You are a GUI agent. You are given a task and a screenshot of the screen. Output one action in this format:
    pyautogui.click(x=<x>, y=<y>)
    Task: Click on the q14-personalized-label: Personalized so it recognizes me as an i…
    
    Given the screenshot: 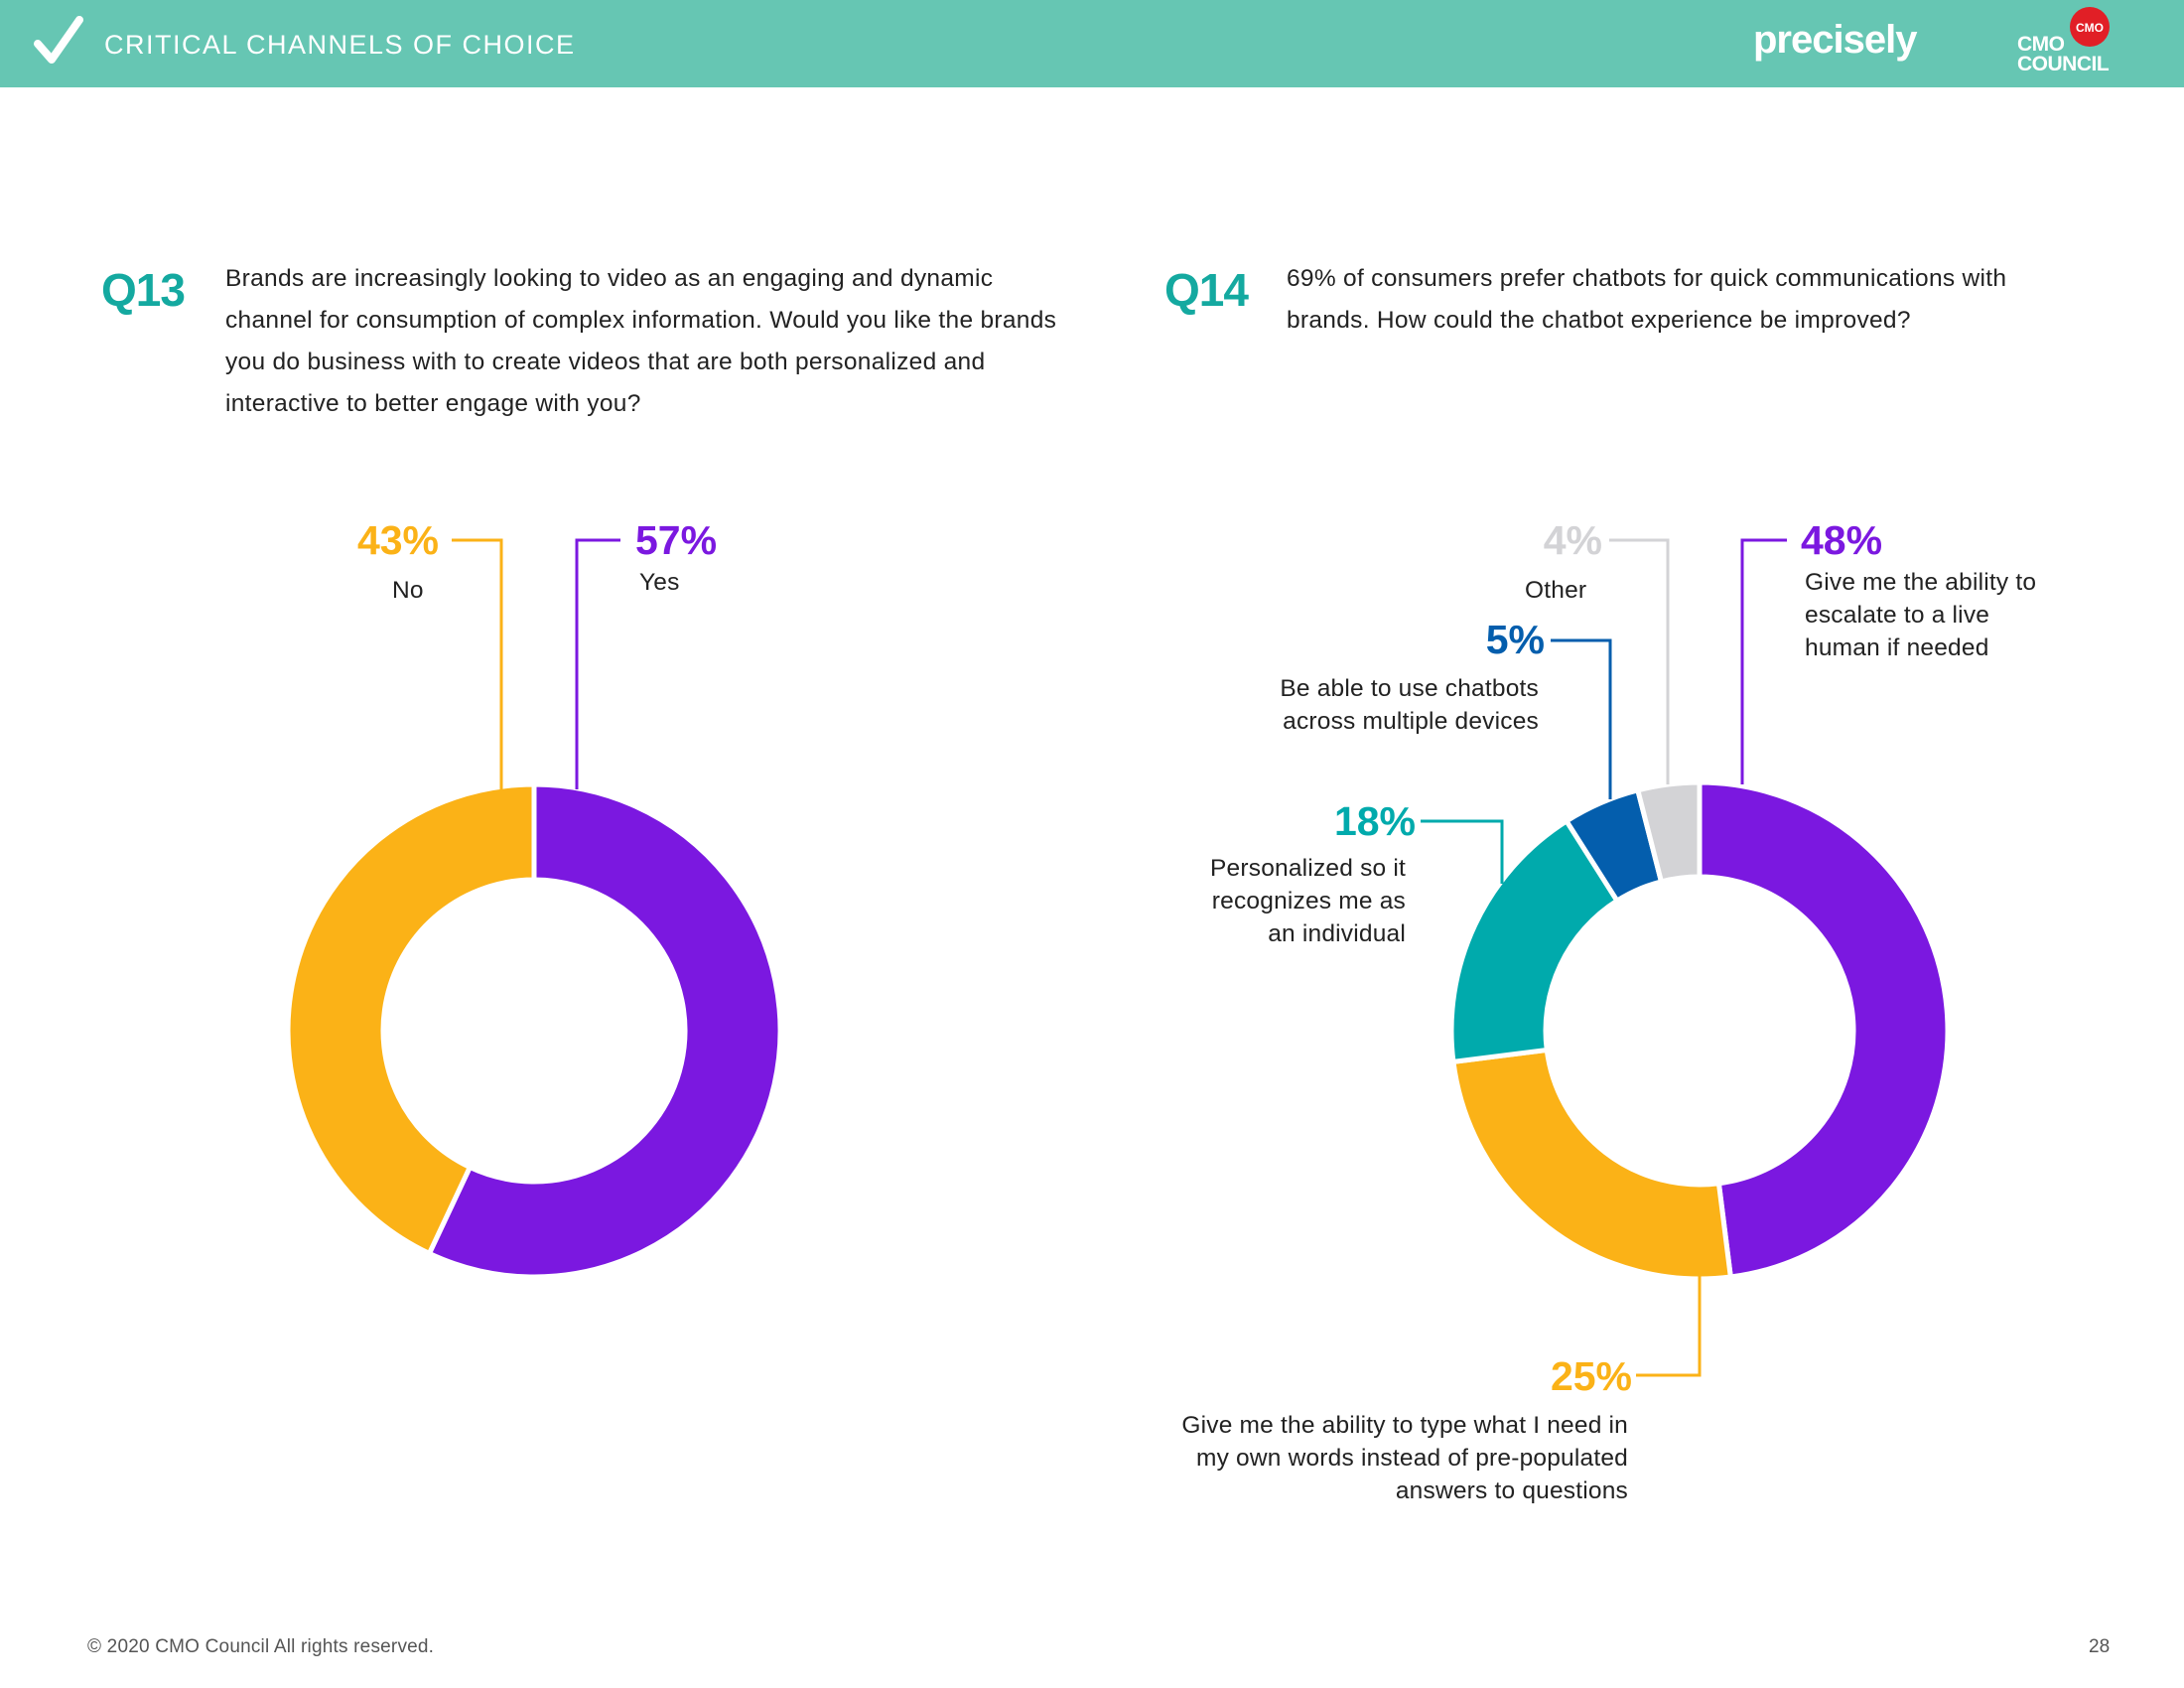 What is the action you would take?
    pyautogui.click(x=1308, y=901)
    